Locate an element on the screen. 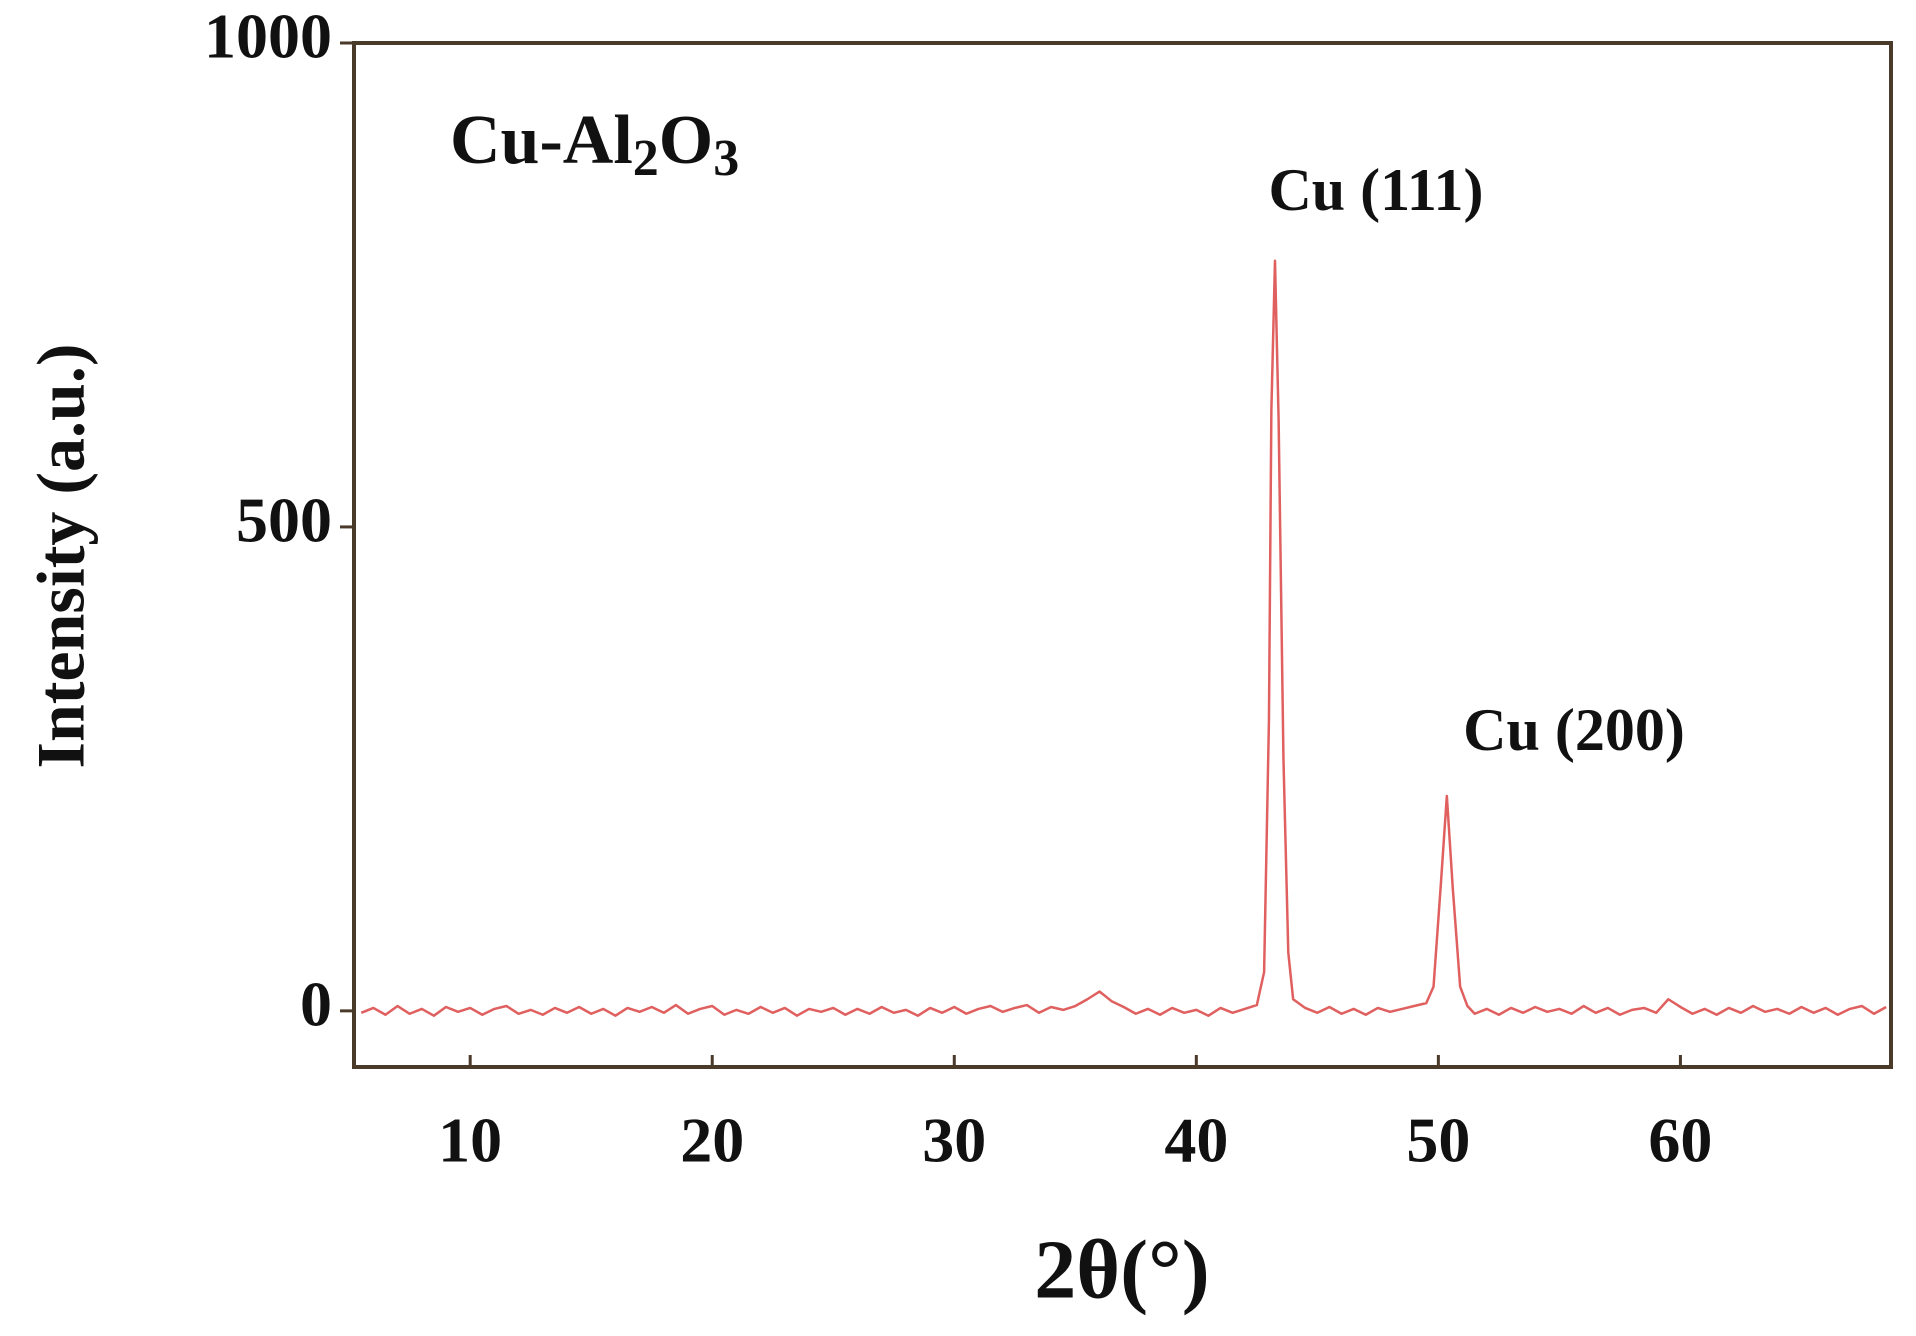  x-tick-label: 30 is located at coordinates (954, 1140).